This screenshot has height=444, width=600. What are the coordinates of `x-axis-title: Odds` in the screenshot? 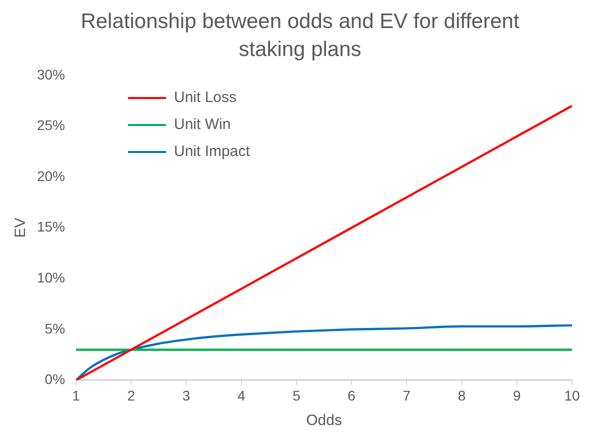 It's located at (324, 421).